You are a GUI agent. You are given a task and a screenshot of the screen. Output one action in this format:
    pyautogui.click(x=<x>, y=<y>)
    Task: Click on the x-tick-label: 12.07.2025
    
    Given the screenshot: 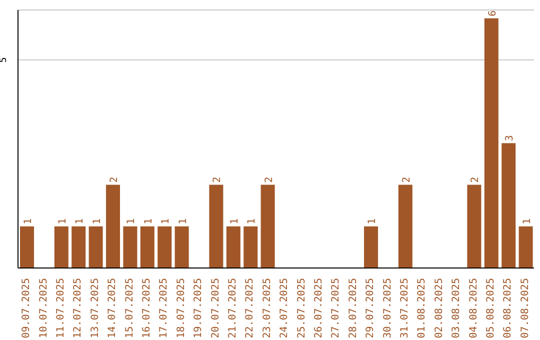 What is the action you would take?
    pyautogui.click(x=78, y=308)
    